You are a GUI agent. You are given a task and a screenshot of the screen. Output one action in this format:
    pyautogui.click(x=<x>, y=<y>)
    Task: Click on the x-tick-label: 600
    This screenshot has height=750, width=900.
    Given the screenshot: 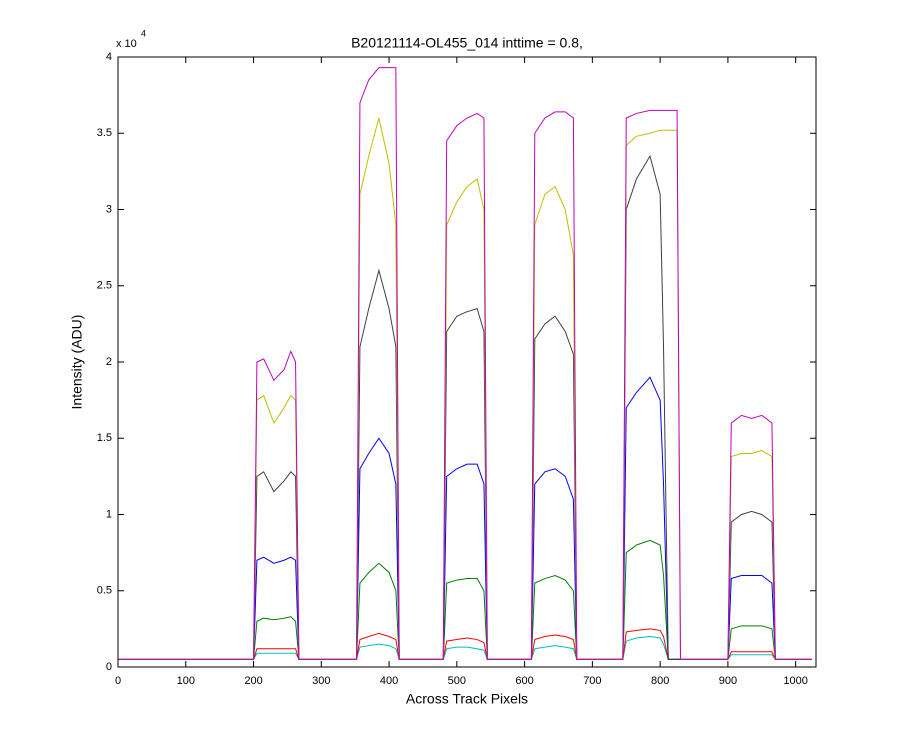 What is the action you would take?
    pyautogui.click(x=524, y=681)
    